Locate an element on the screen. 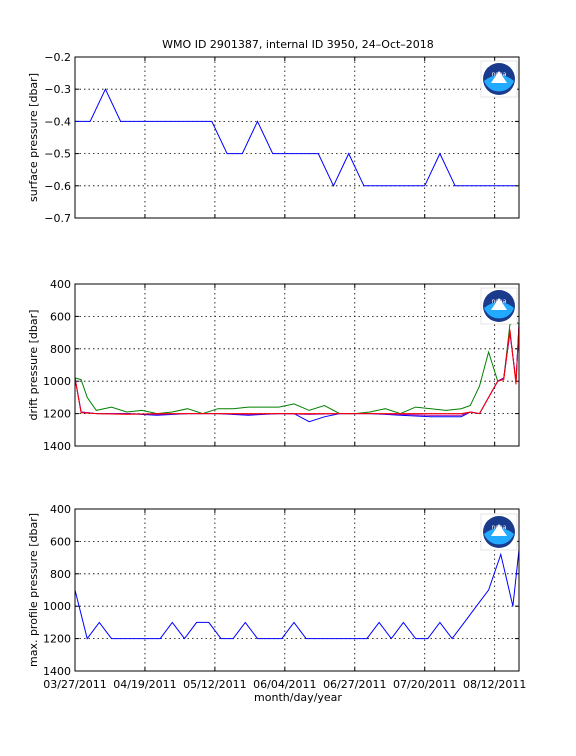  series-line-red is located at coordinates (297, 369).